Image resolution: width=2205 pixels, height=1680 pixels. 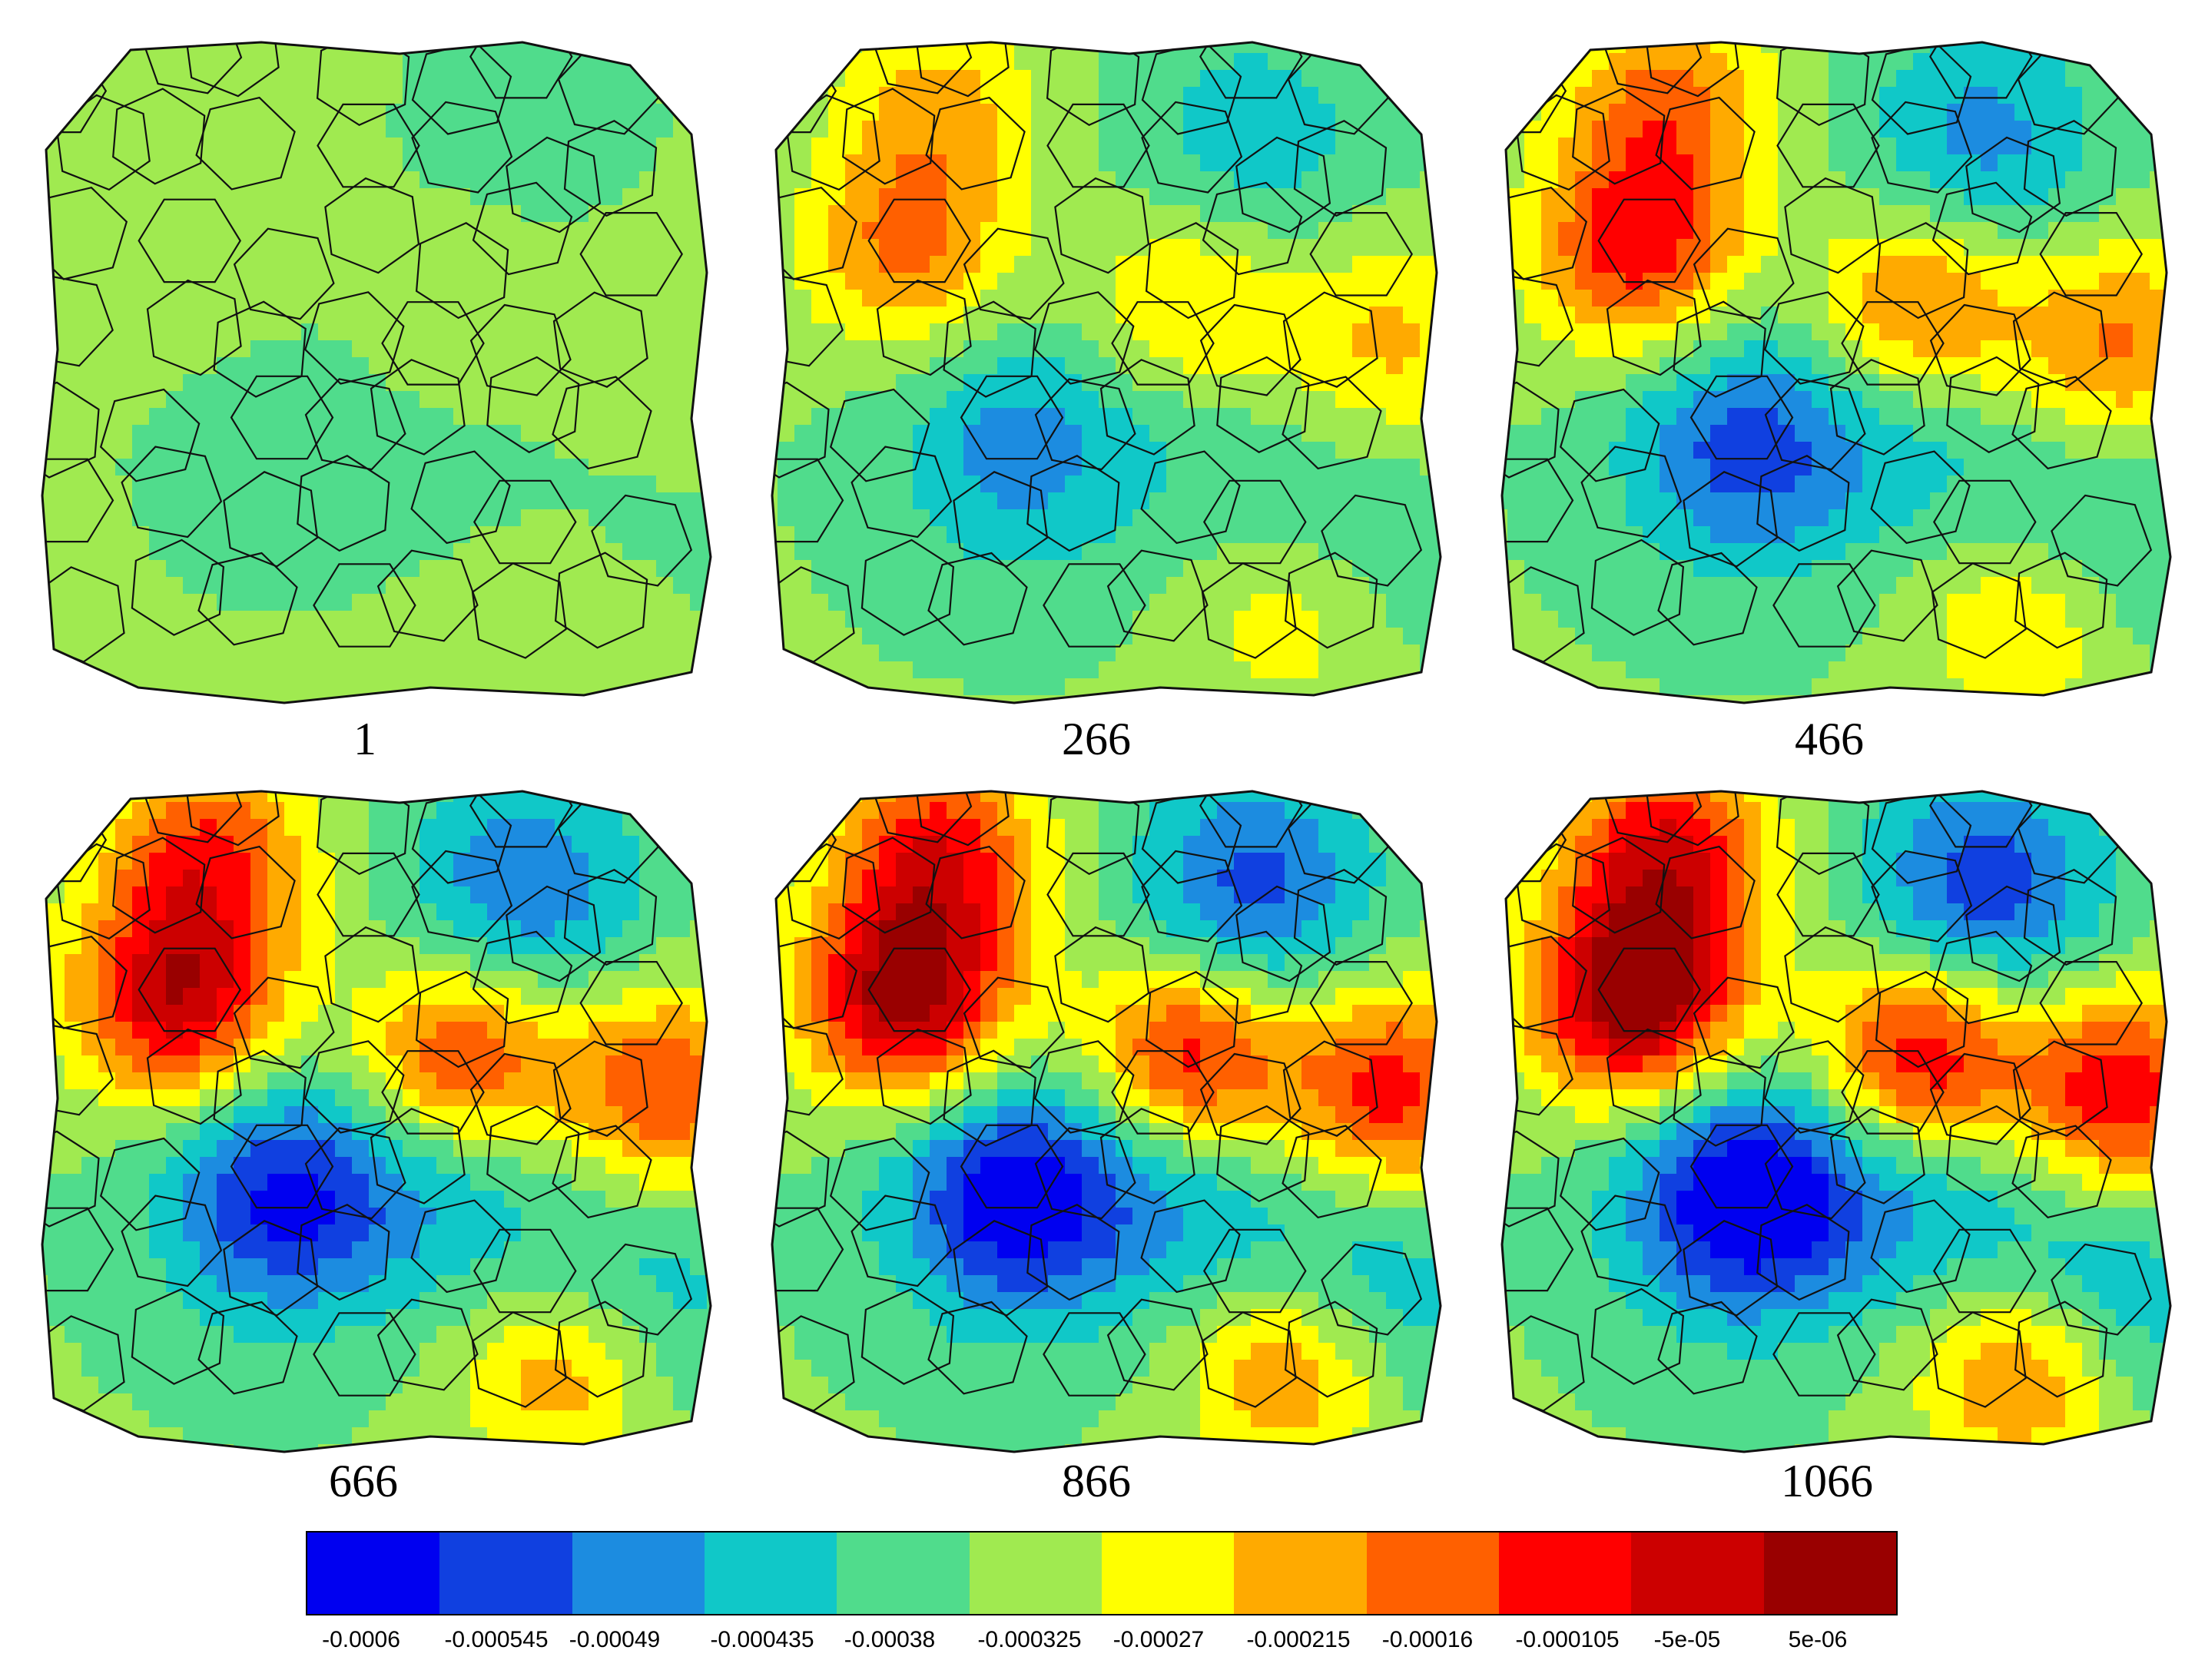 What do you see at coordinates (1096, 1481) in the screenshot?
I see `panel-label-866: 866` at bounding box center [1096, 1481].